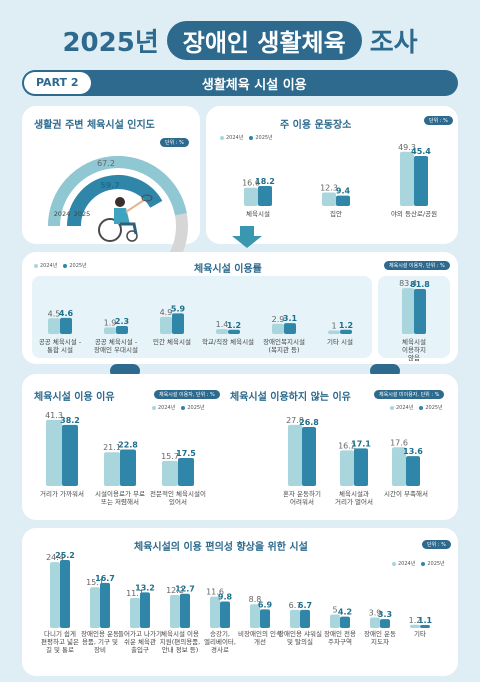 This screenshot has width=480, height=682. I want to click on use-label-1-line-1: 장애인 우대시설, so click(116, 349).